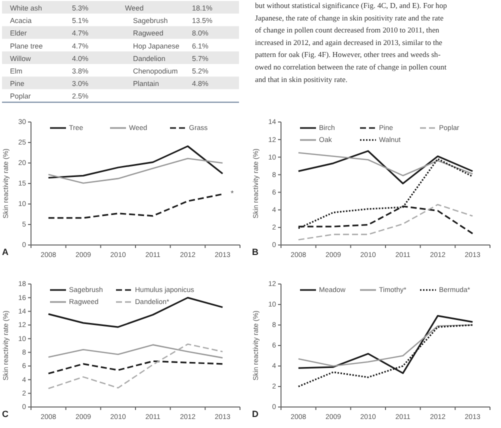 The height and width of the screenshot is (428, 501). What do you see at coordinates (255, 252) in the screenshot?
I see `text: B` at bounding box center [255, 252].